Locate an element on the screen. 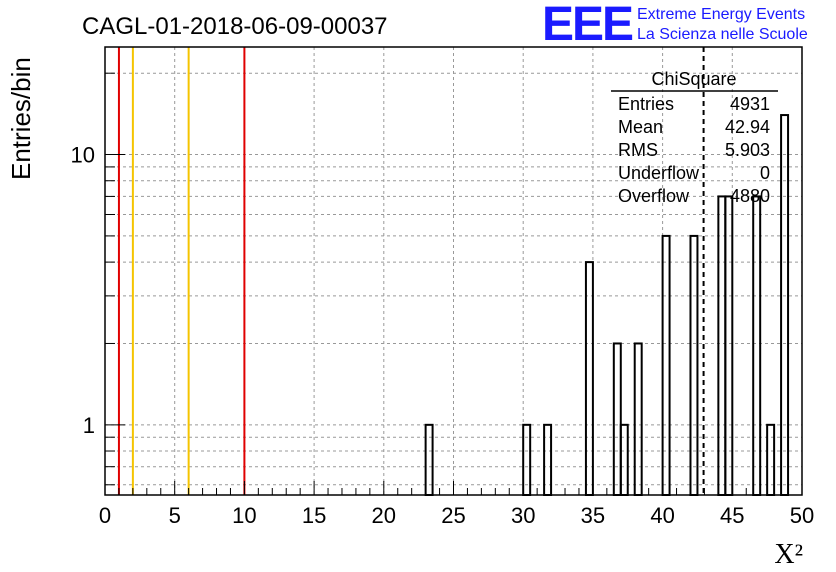  stats-value: 4880 is located at coordinates (750, 196).